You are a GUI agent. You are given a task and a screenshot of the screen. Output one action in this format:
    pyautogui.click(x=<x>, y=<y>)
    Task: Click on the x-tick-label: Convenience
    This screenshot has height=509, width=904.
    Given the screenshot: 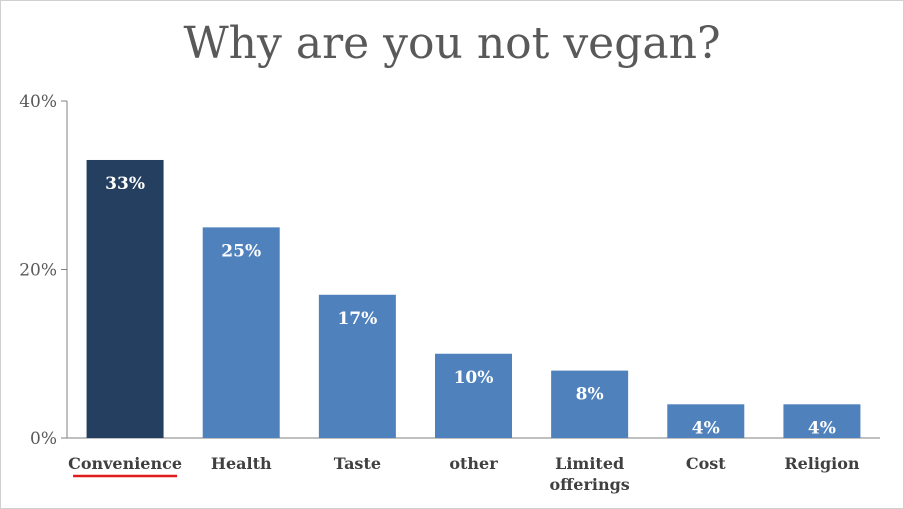 What is the action you would take?
    pyautogui.click(x=125, y=463)
    